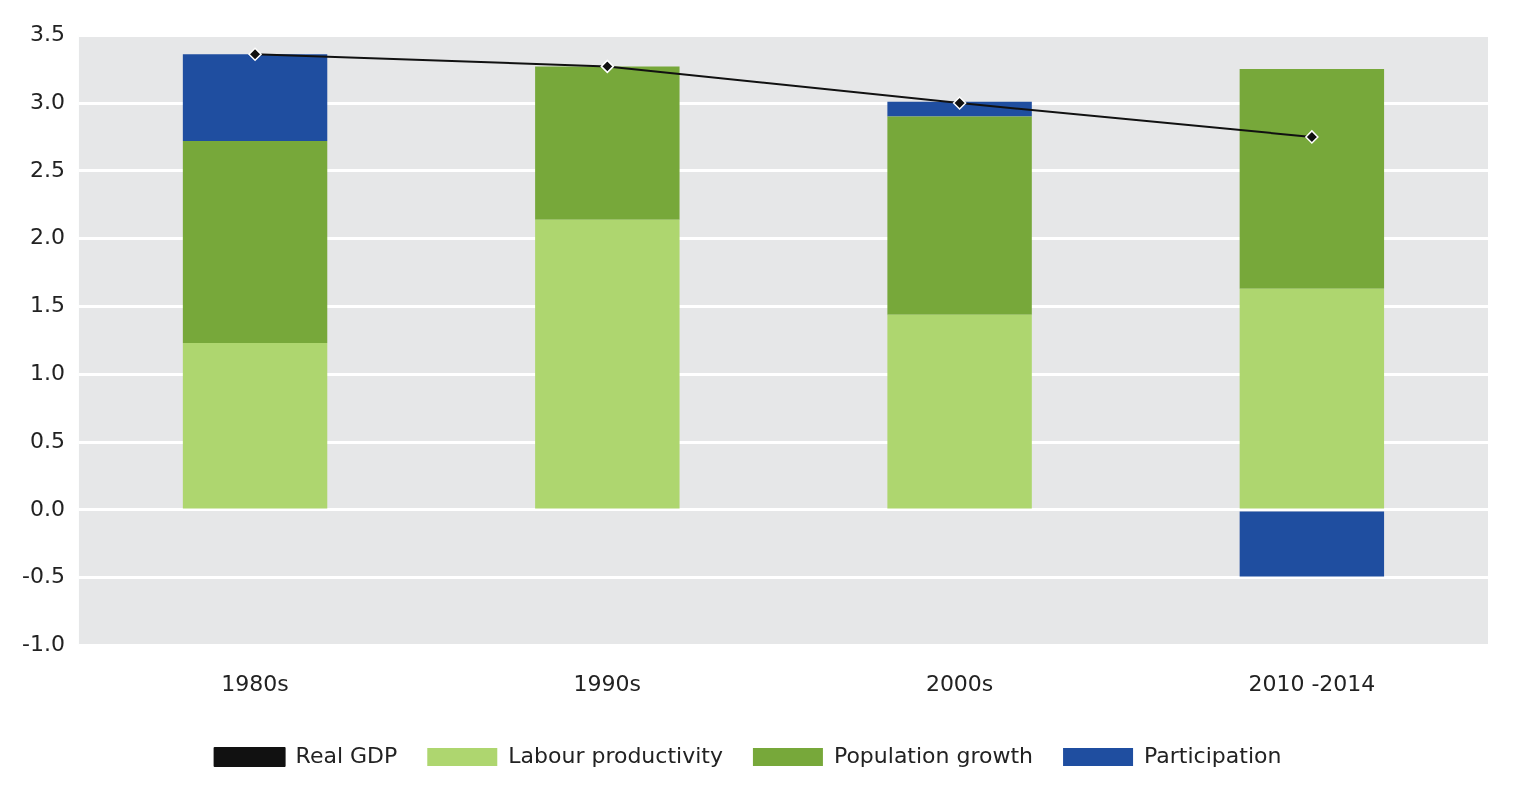 The height and width of the screenshot is (791, 1524). Describe the element at coordinates (959, 683) in the screenshot. I see `x-tick-label: 2000s` at that location.